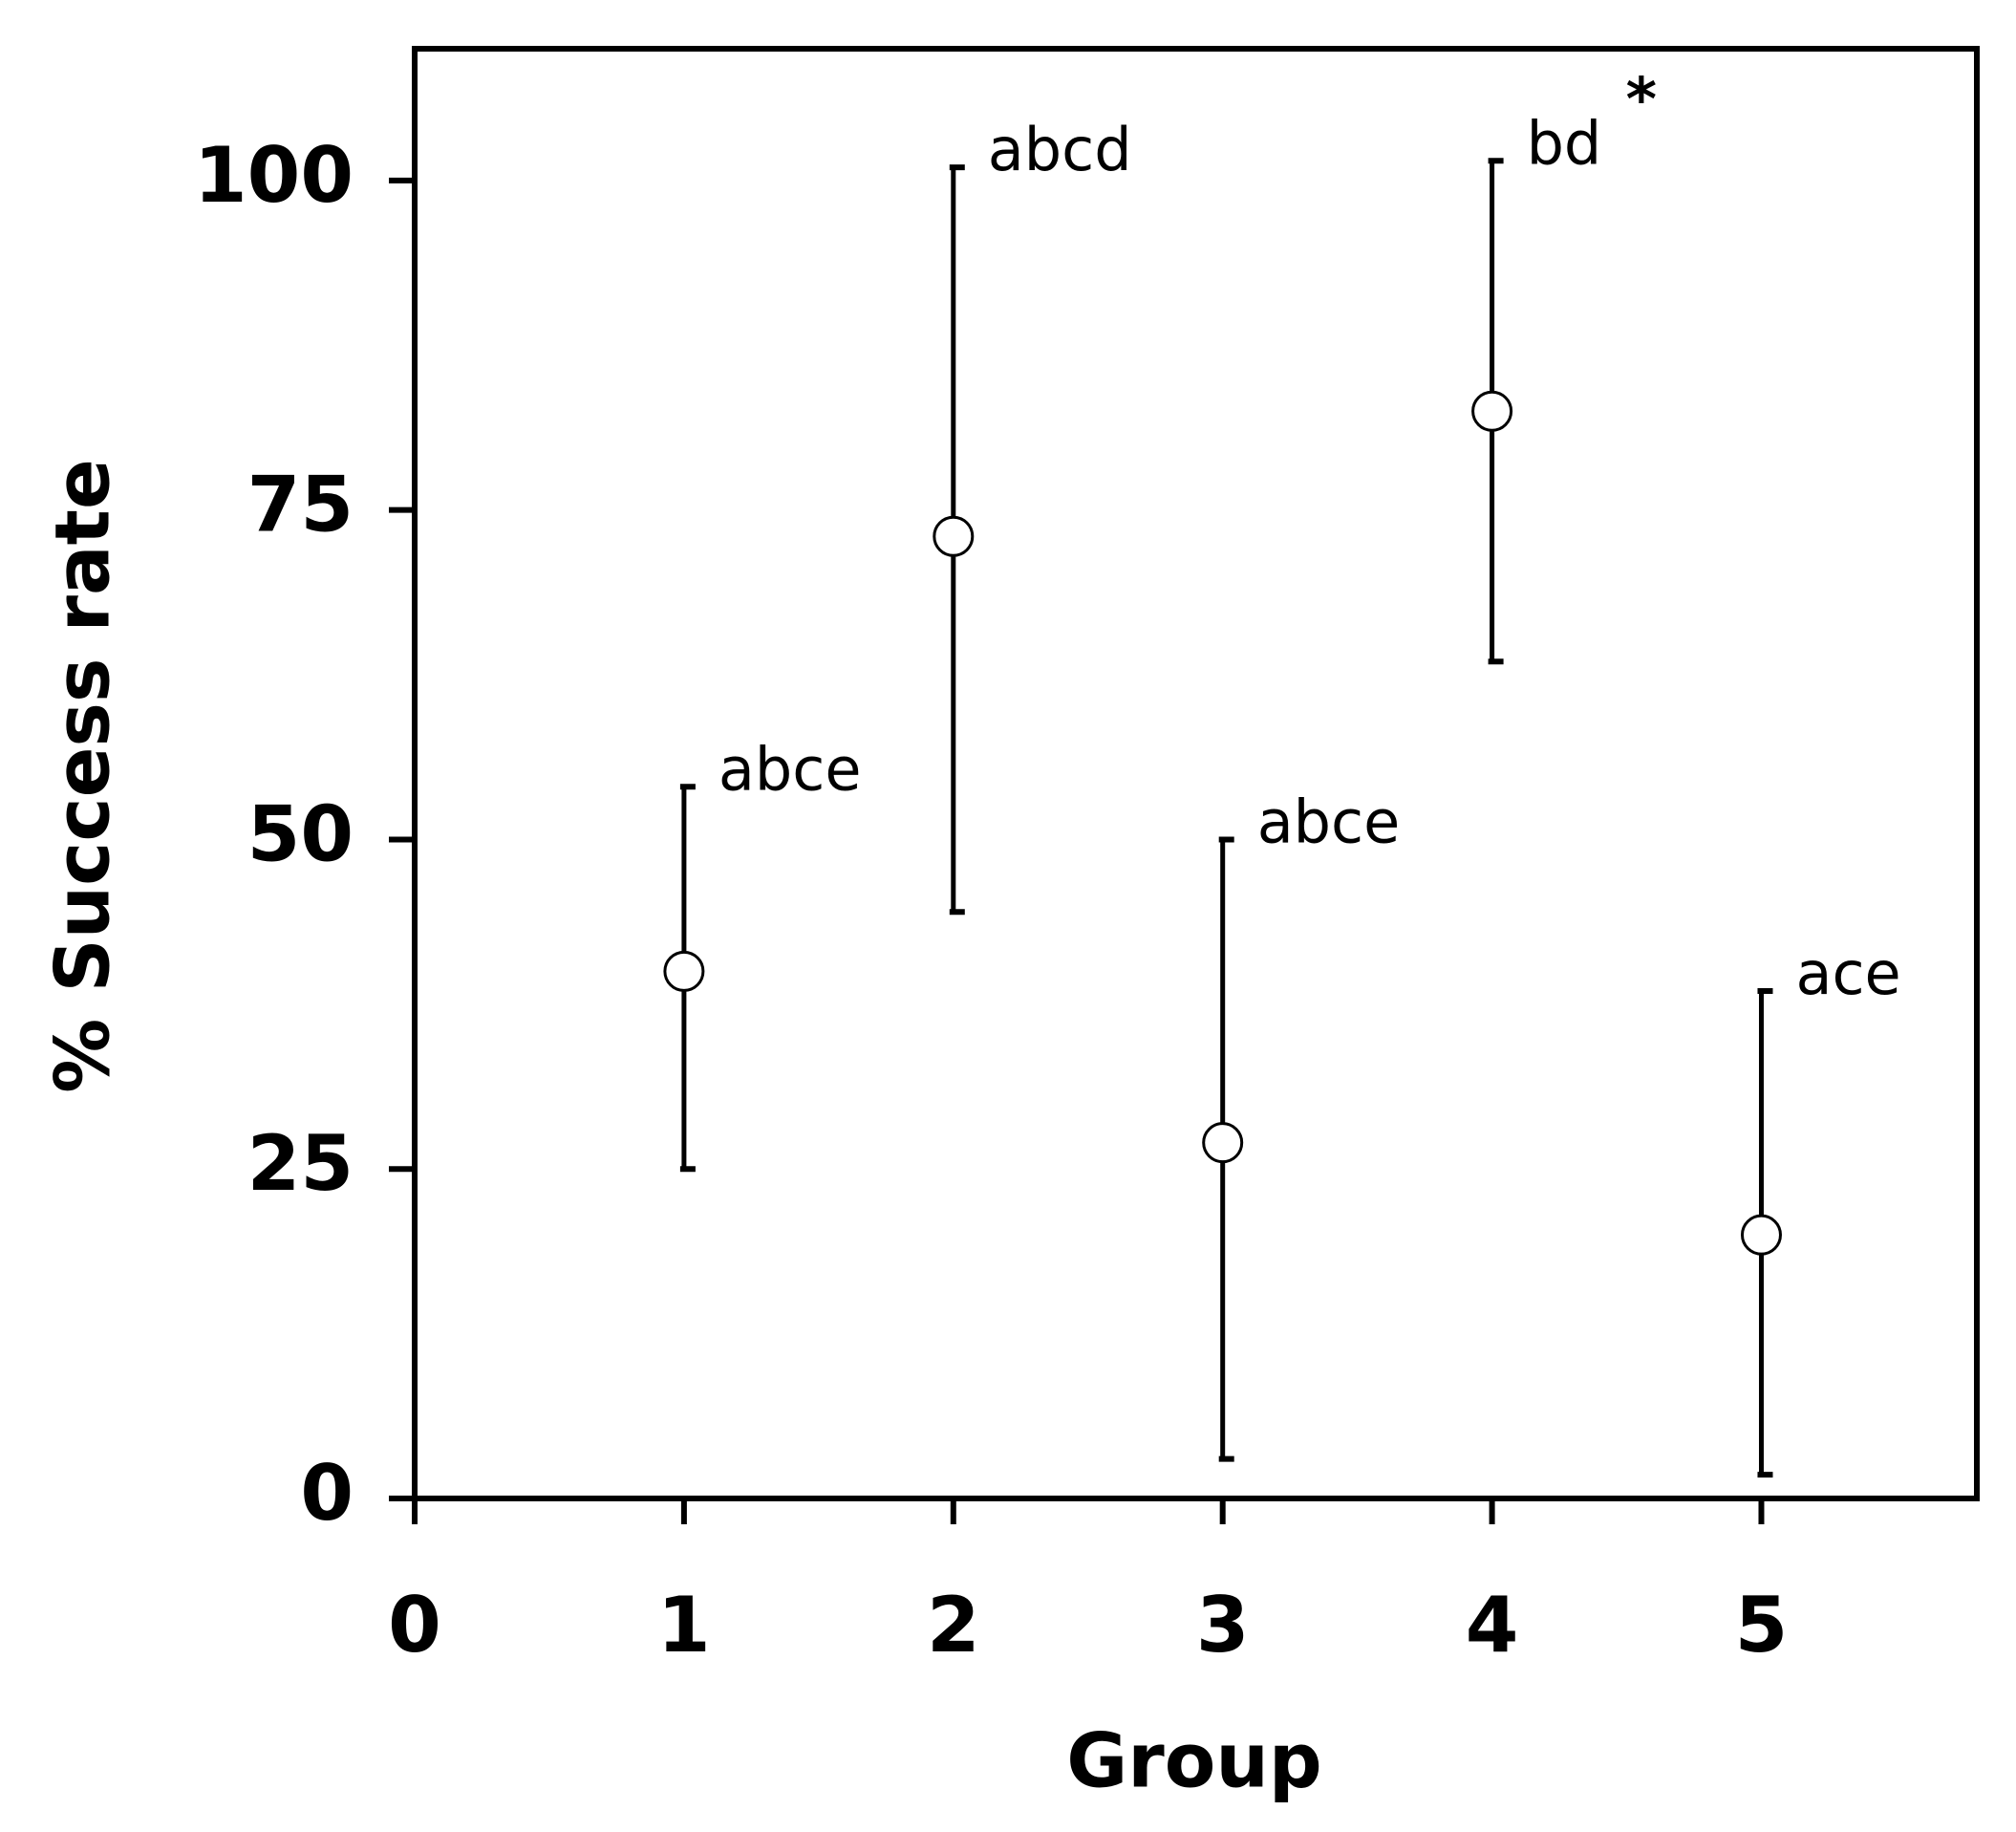  Describe the element at coordinates (1762, 1626) in the screenshot. I see `x-tick-label: 5` at that location.